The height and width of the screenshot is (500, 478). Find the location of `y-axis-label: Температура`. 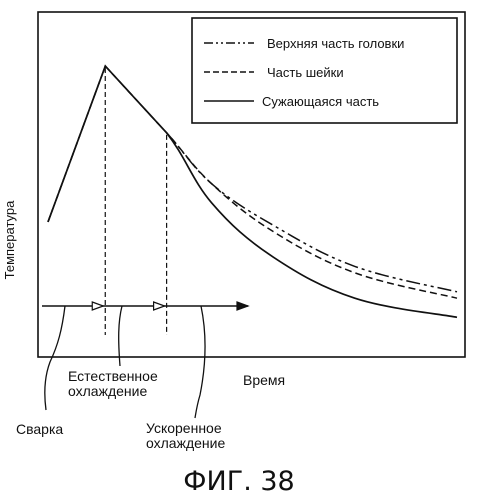

y-axis-label: Температура is located at coordinates (9, 240).